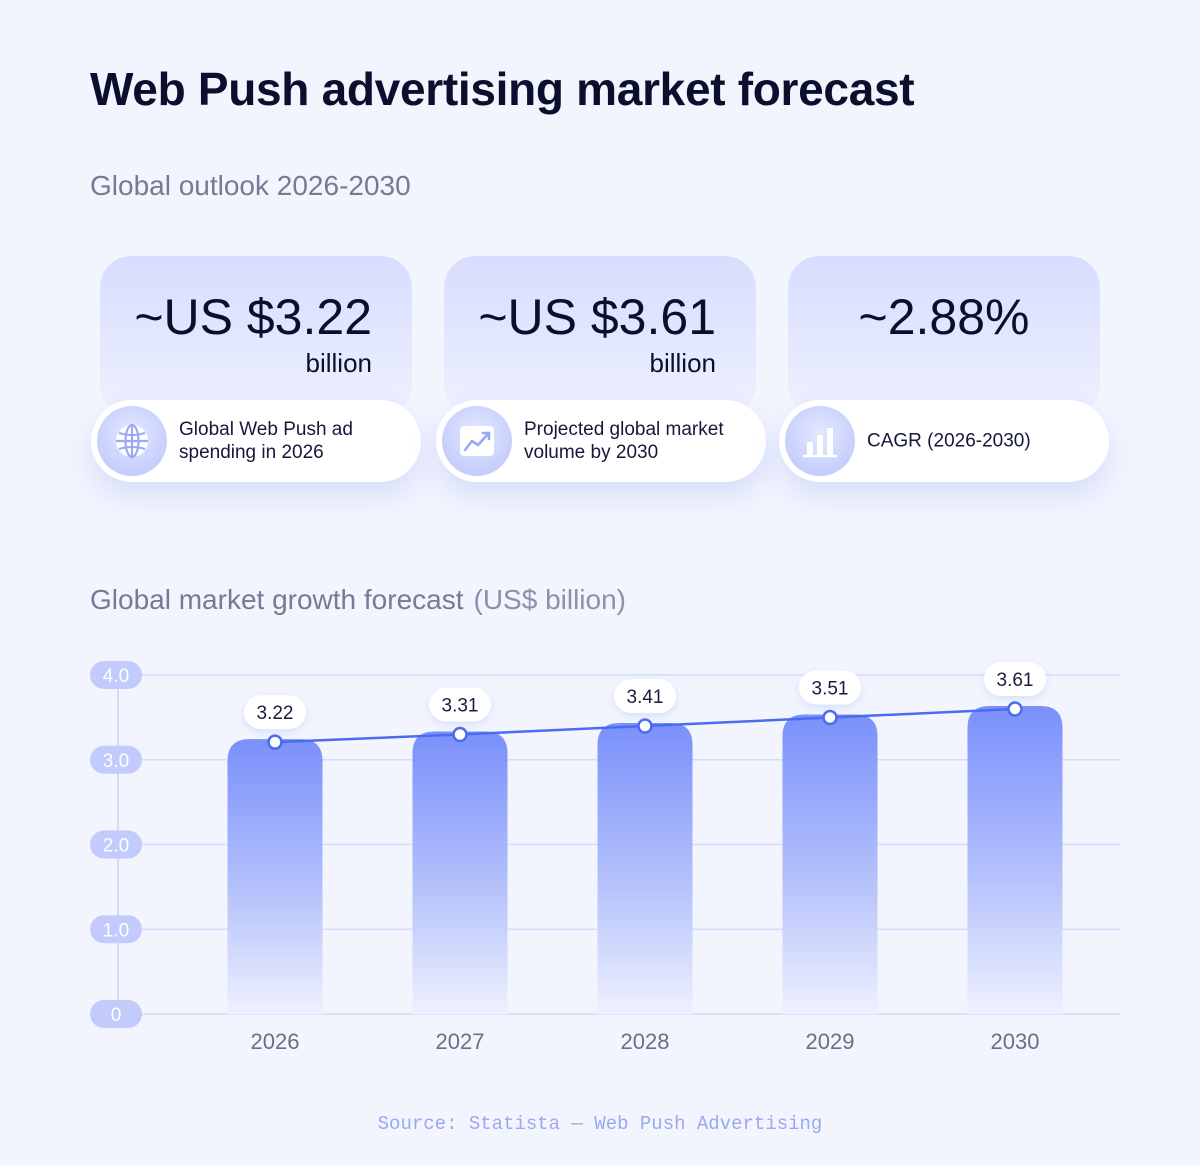 The height and width of the screenshot is (1165, 1200). Describe the element at coordinates (460, 734) in the screenshot. I see `data-point-2027` at that location.